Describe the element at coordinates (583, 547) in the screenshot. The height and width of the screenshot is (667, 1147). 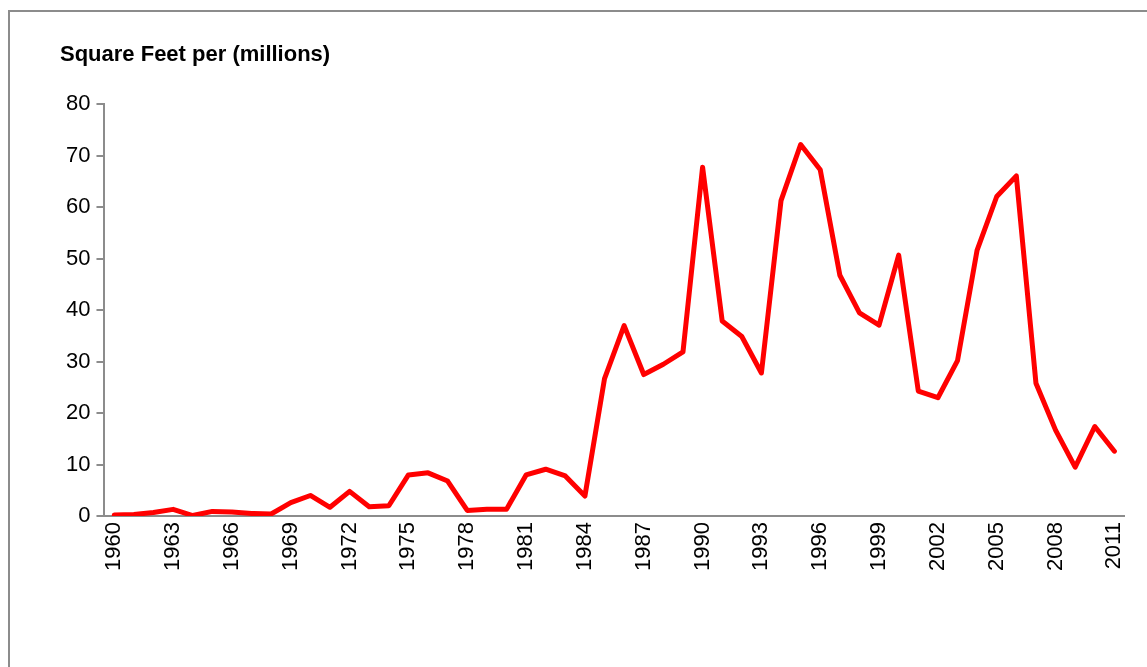
I see `x-tick-label: 1984` at that location.